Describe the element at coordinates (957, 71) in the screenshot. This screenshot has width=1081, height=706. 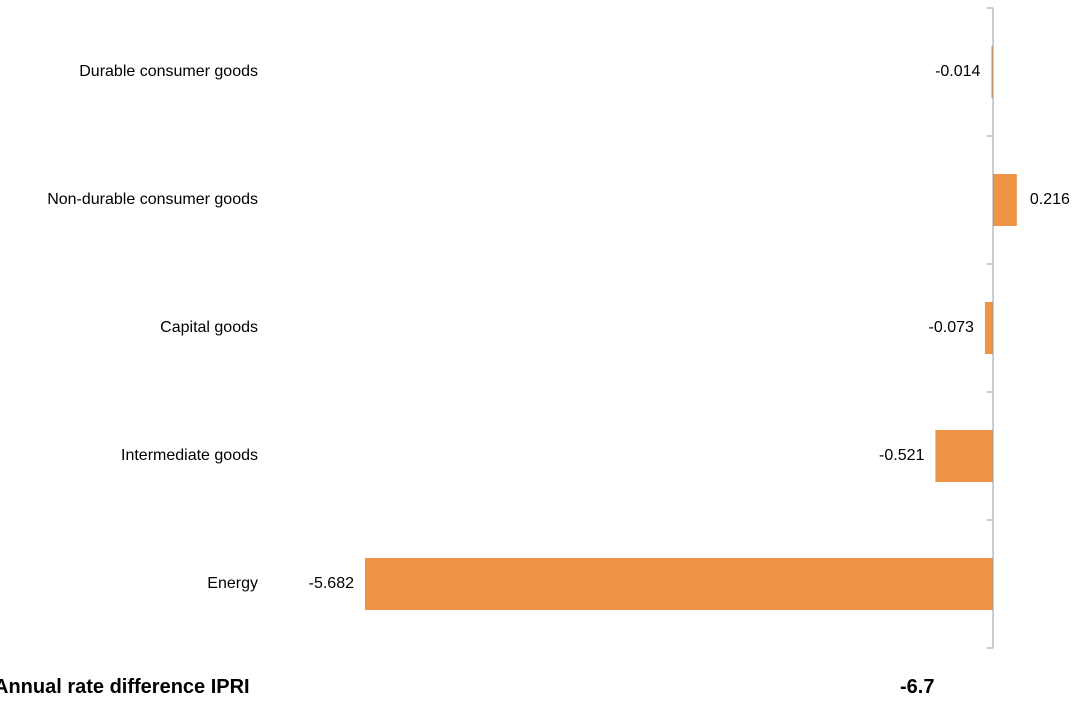
I see `value-label-durable-consumer-goods: -0.014` at that location.